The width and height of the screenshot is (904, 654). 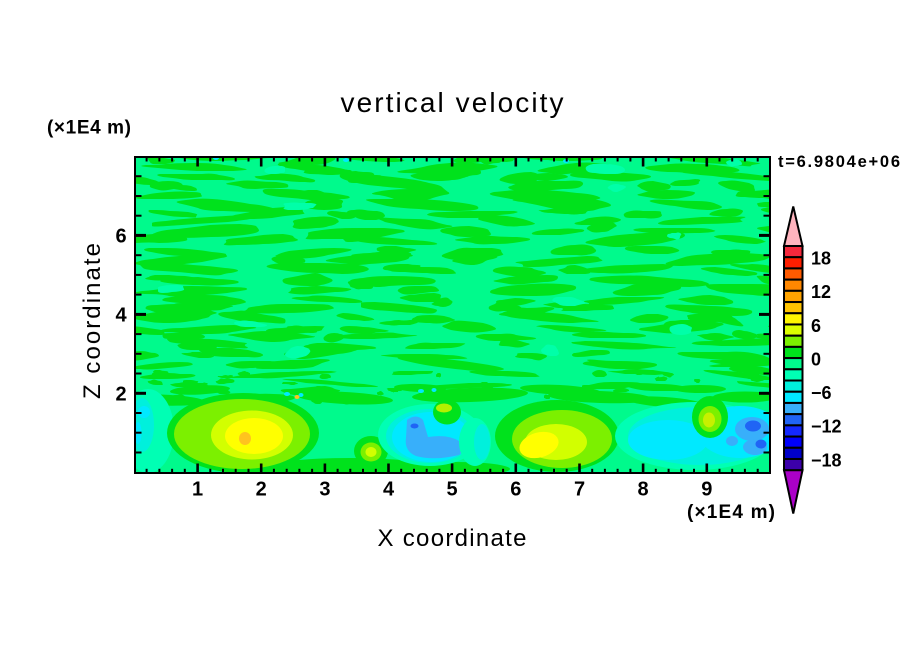 I want to click on svg-text: 12, so click(x=821, y=292).